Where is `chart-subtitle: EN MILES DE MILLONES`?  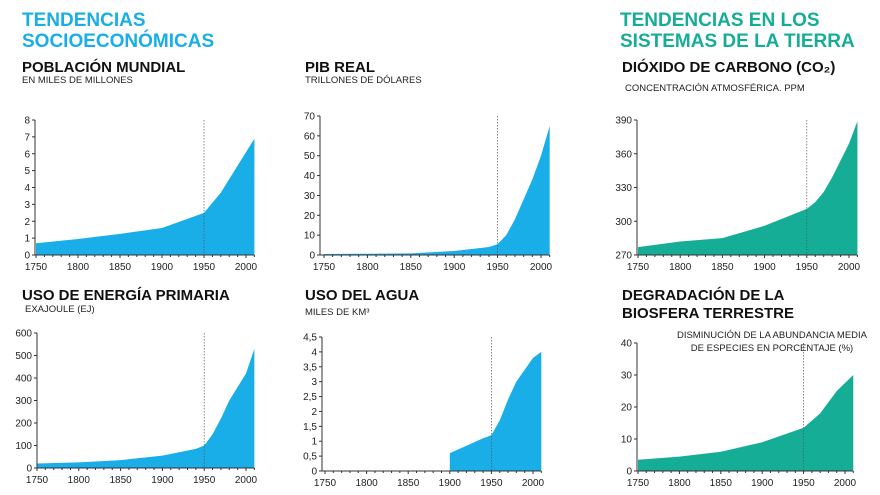
chart-subtitle: EN MILES DE MILLONES is located at coordinates (77, 80).